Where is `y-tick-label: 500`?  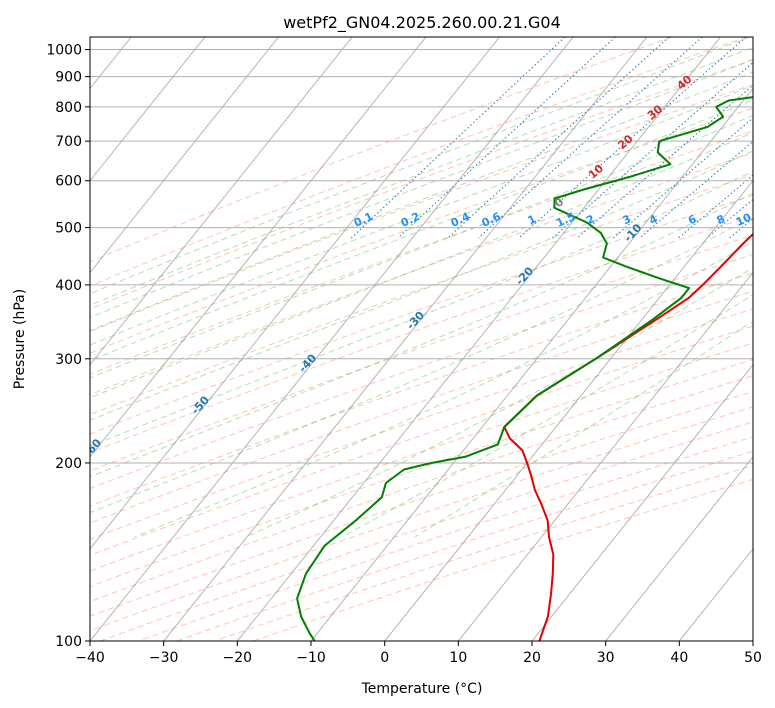 y-tick-label: 500 is located at coordinates (68, 229).